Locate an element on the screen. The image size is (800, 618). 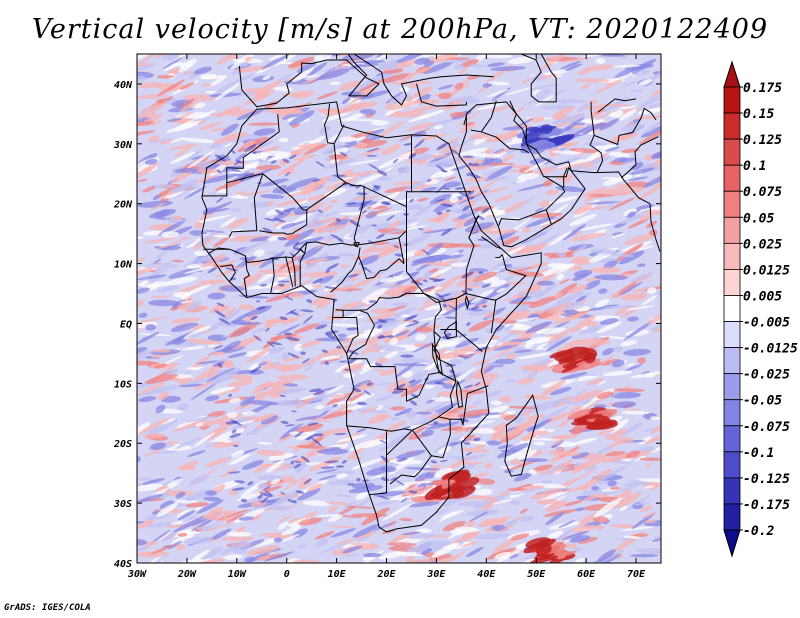
lon-tick-label: 30W is located at coordinates (137, 574).